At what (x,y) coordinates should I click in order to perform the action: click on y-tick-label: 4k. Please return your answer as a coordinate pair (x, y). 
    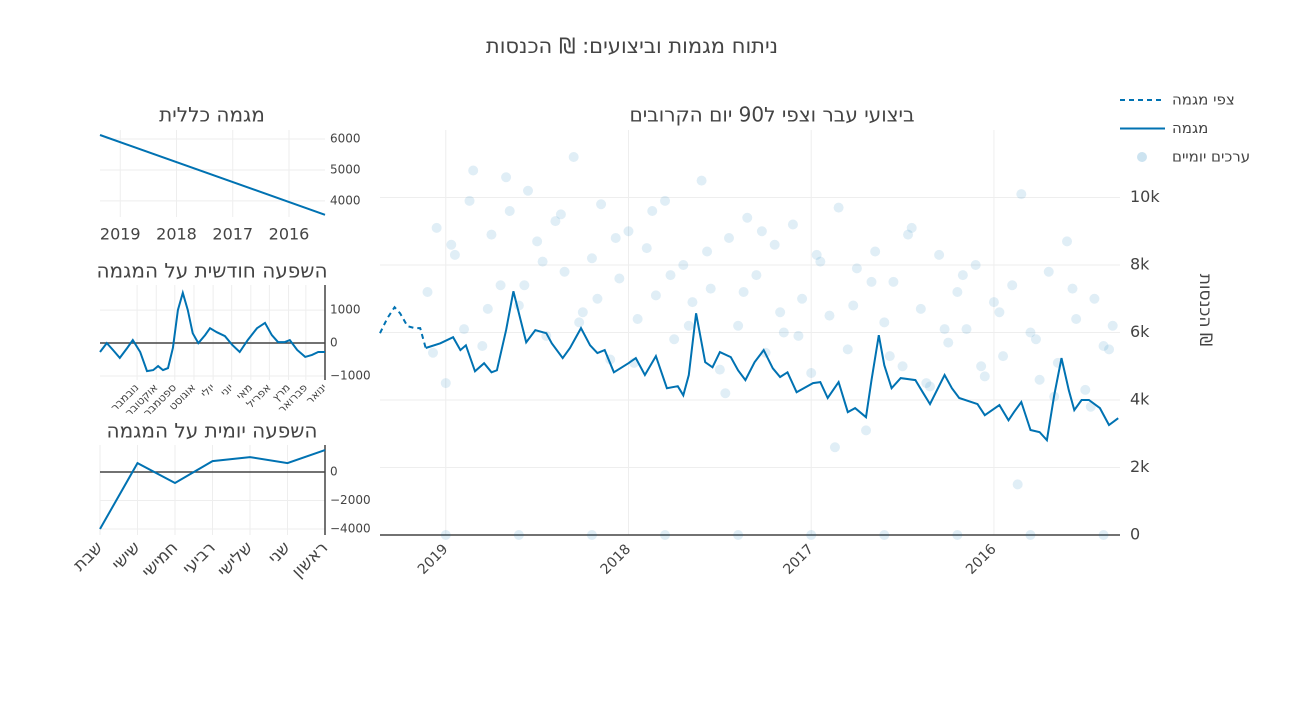
    Looking at the image, I should click on (1140, 399).